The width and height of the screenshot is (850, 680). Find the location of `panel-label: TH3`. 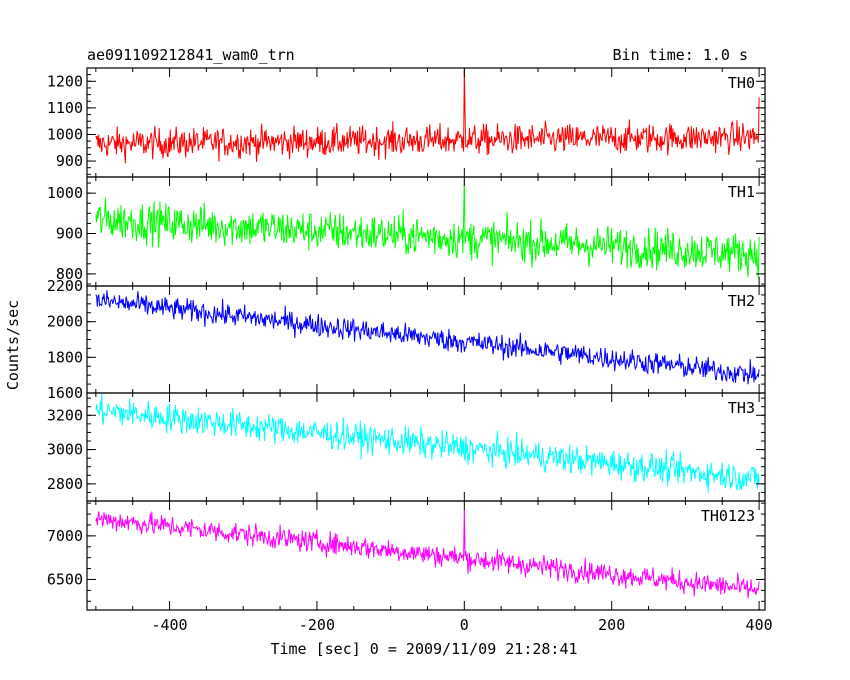

panel-label: TH3 is located at coordinates (741, 408).